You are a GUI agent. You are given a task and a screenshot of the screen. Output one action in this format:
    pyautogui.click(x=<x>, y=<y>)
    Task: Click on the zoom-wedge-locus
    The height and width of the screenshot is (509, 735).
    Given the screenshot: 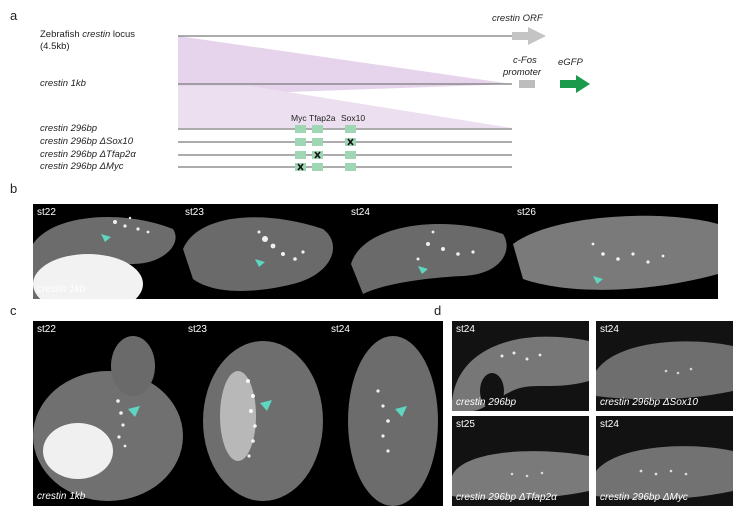 What is the action you would take?
    pyautogui.click(x=345, y=66)
    